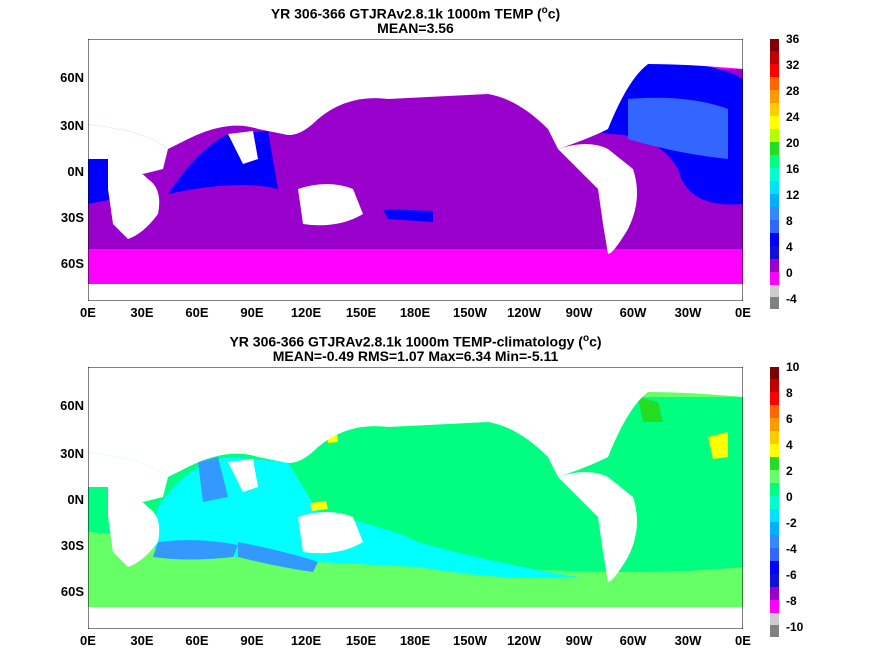 This screenshot has width=875, height=656. I want to click on bottom-southern-cool, so click(278, 557).